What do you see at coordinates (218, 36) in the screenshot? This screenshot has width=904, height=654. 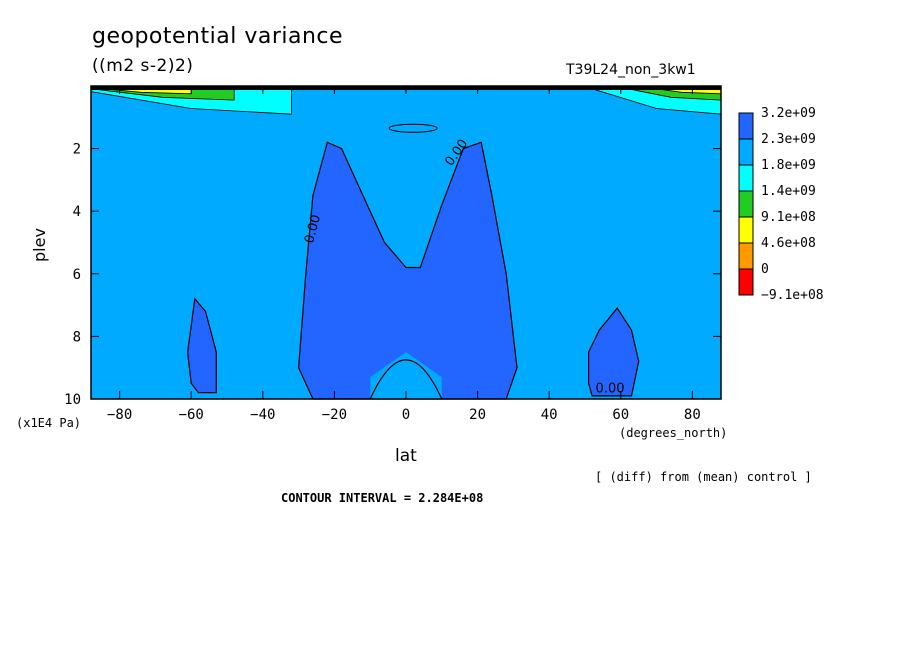 I see `chart-title: geopotential variance` at bounding box center [218, 36].